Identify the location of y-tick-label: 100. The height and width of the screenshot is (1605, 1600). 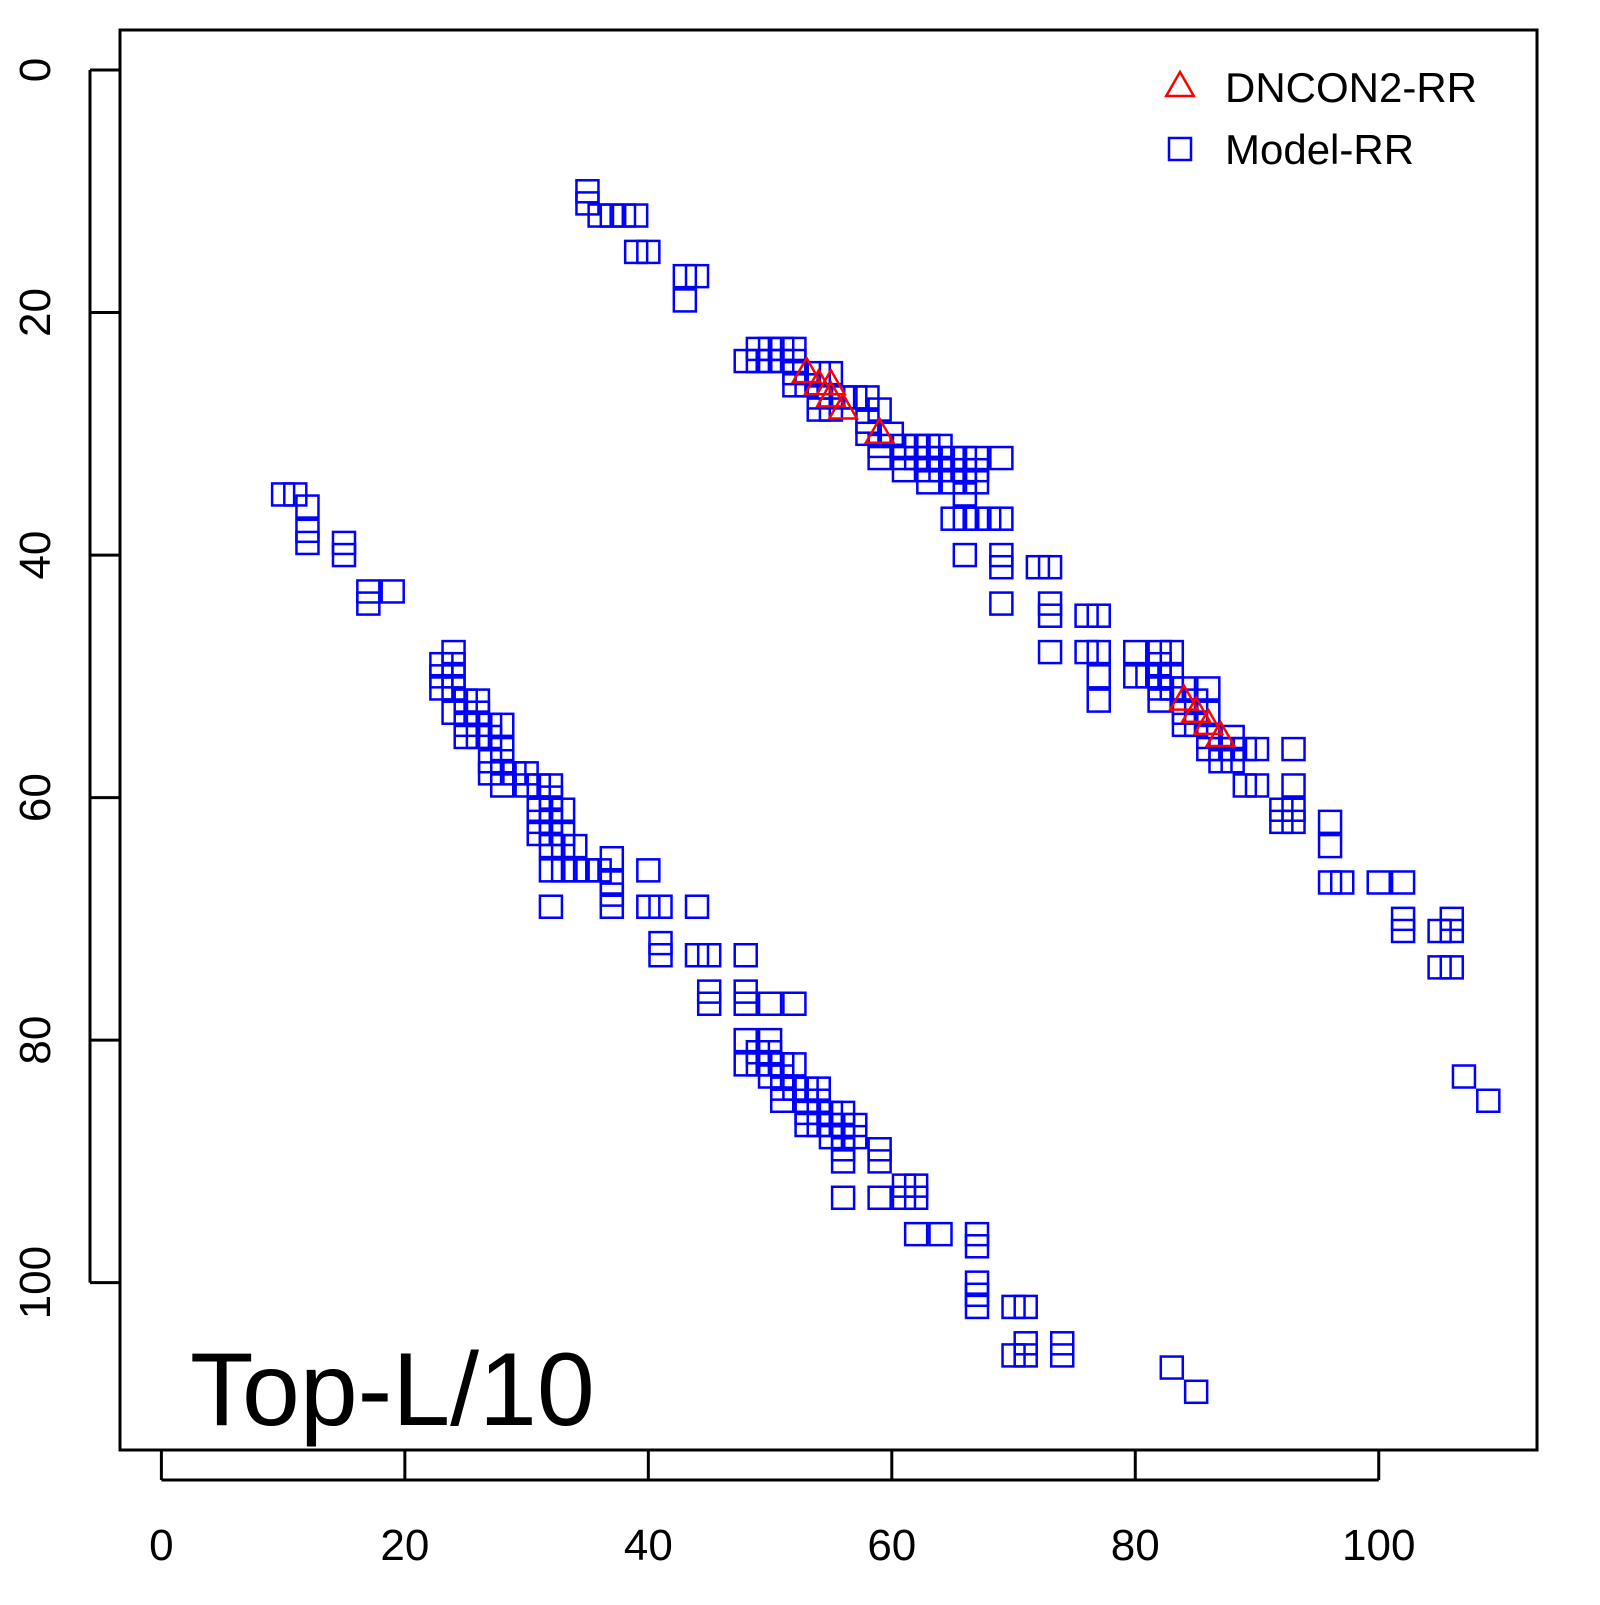
(35, 1282).